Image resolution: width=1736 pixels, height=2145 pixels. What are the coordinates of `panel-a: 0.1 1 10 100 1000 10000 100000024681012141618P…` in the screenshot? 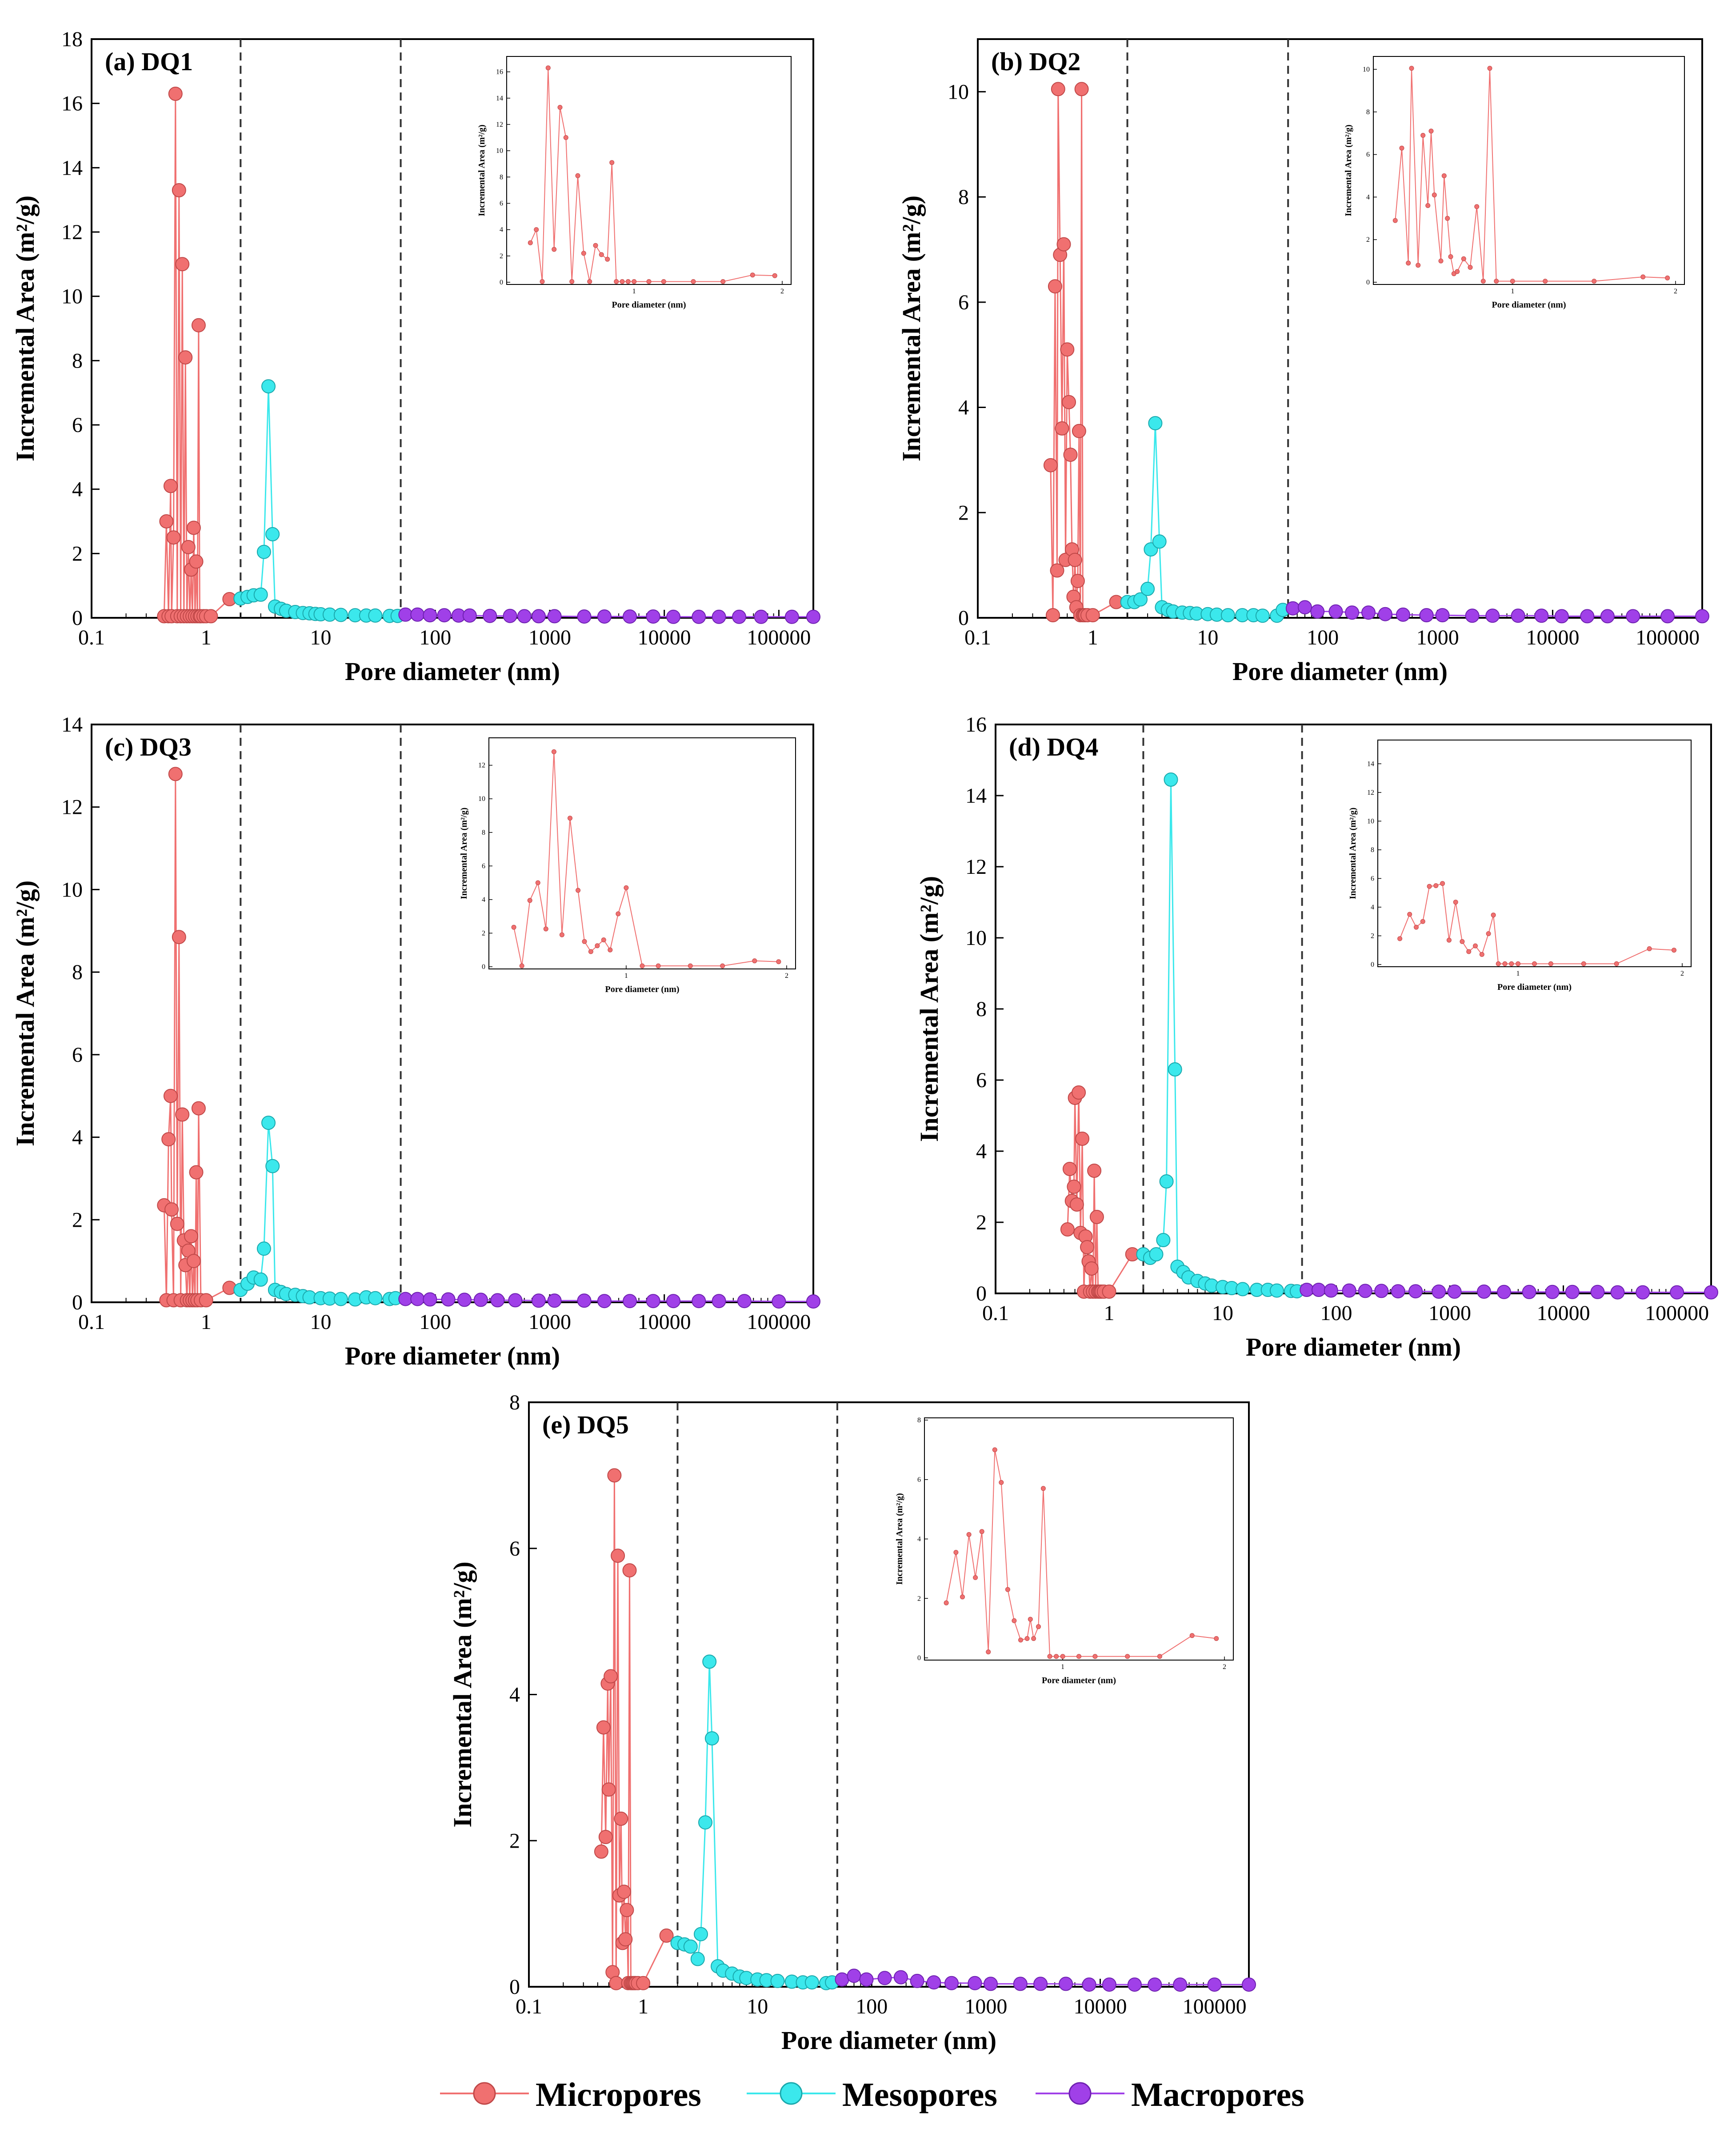 It's located at (415, 357).